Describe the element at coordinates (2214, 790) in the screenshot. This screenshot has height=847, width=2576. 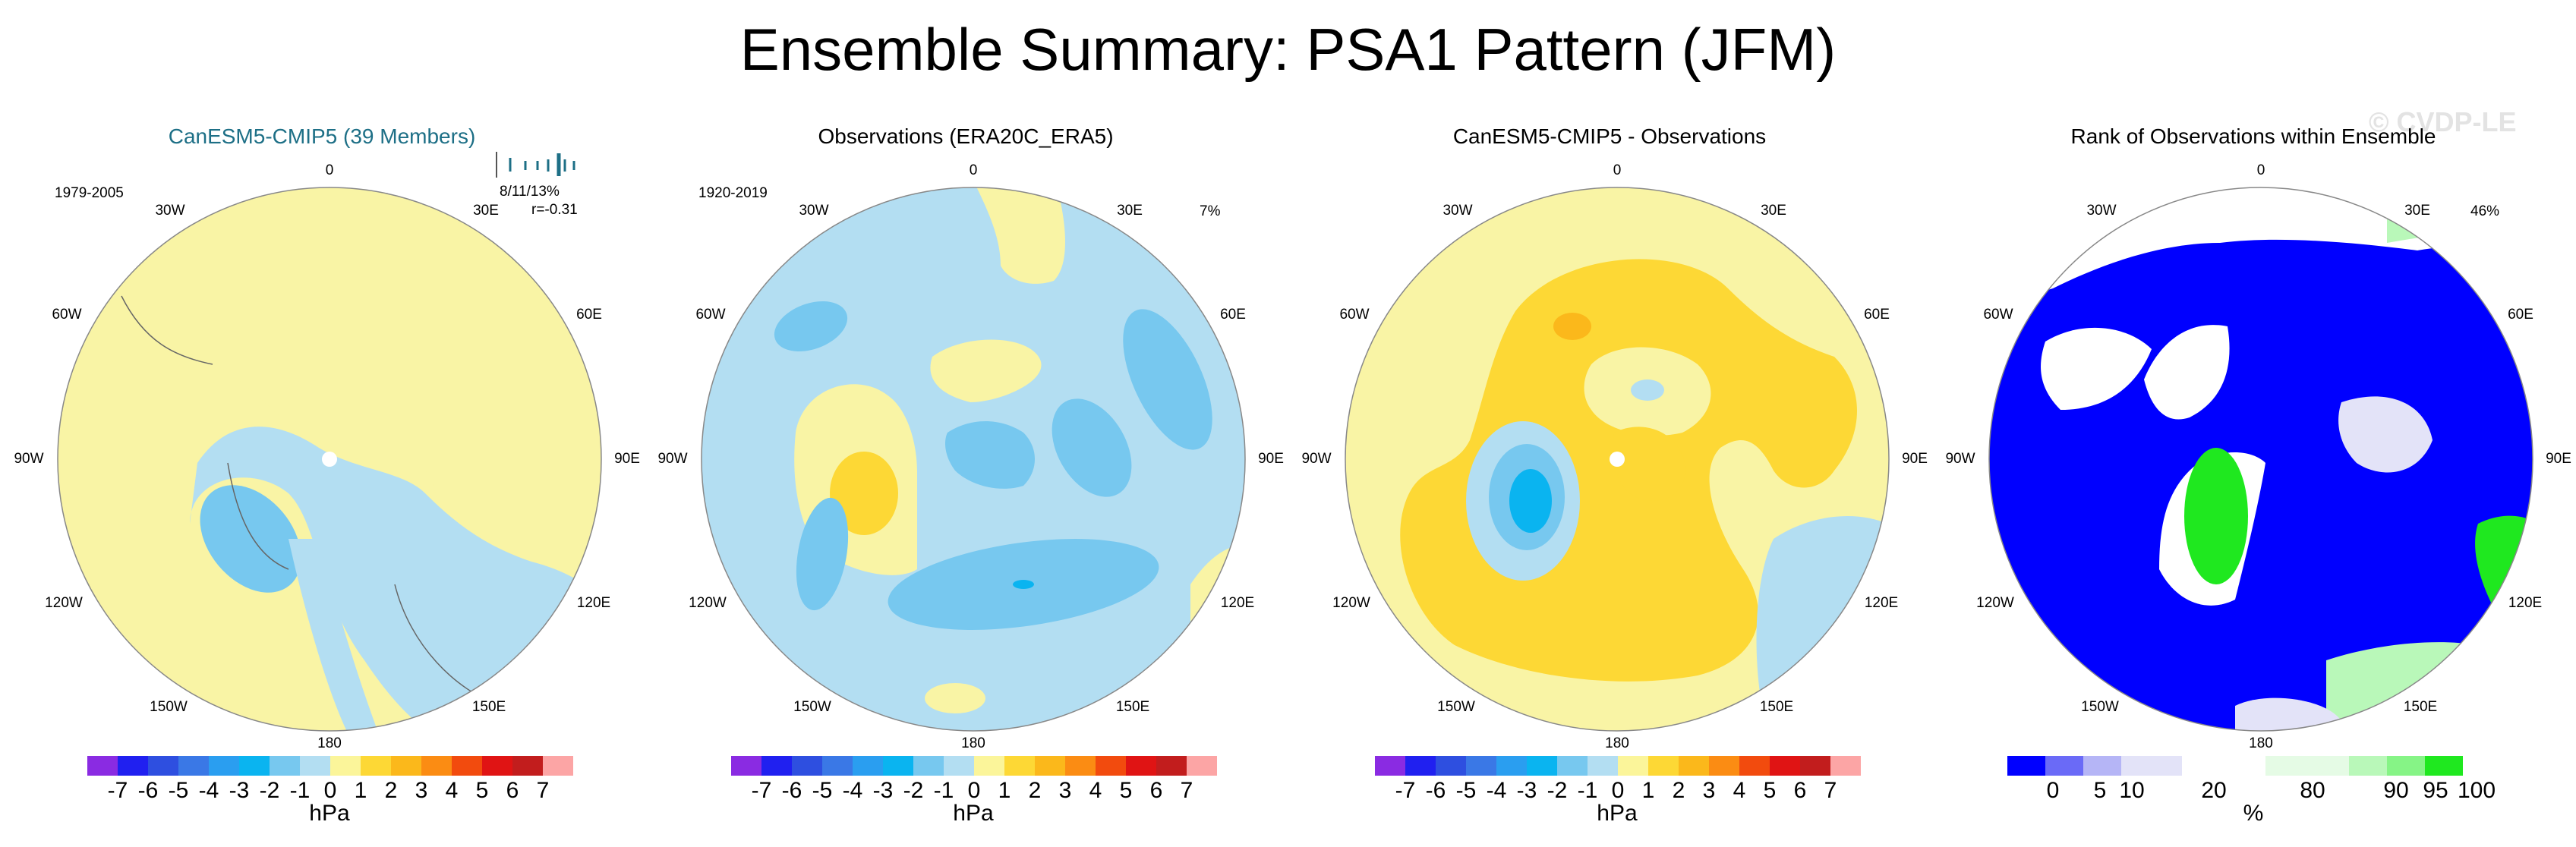
I see `colorbar-tick: 20` at that location.